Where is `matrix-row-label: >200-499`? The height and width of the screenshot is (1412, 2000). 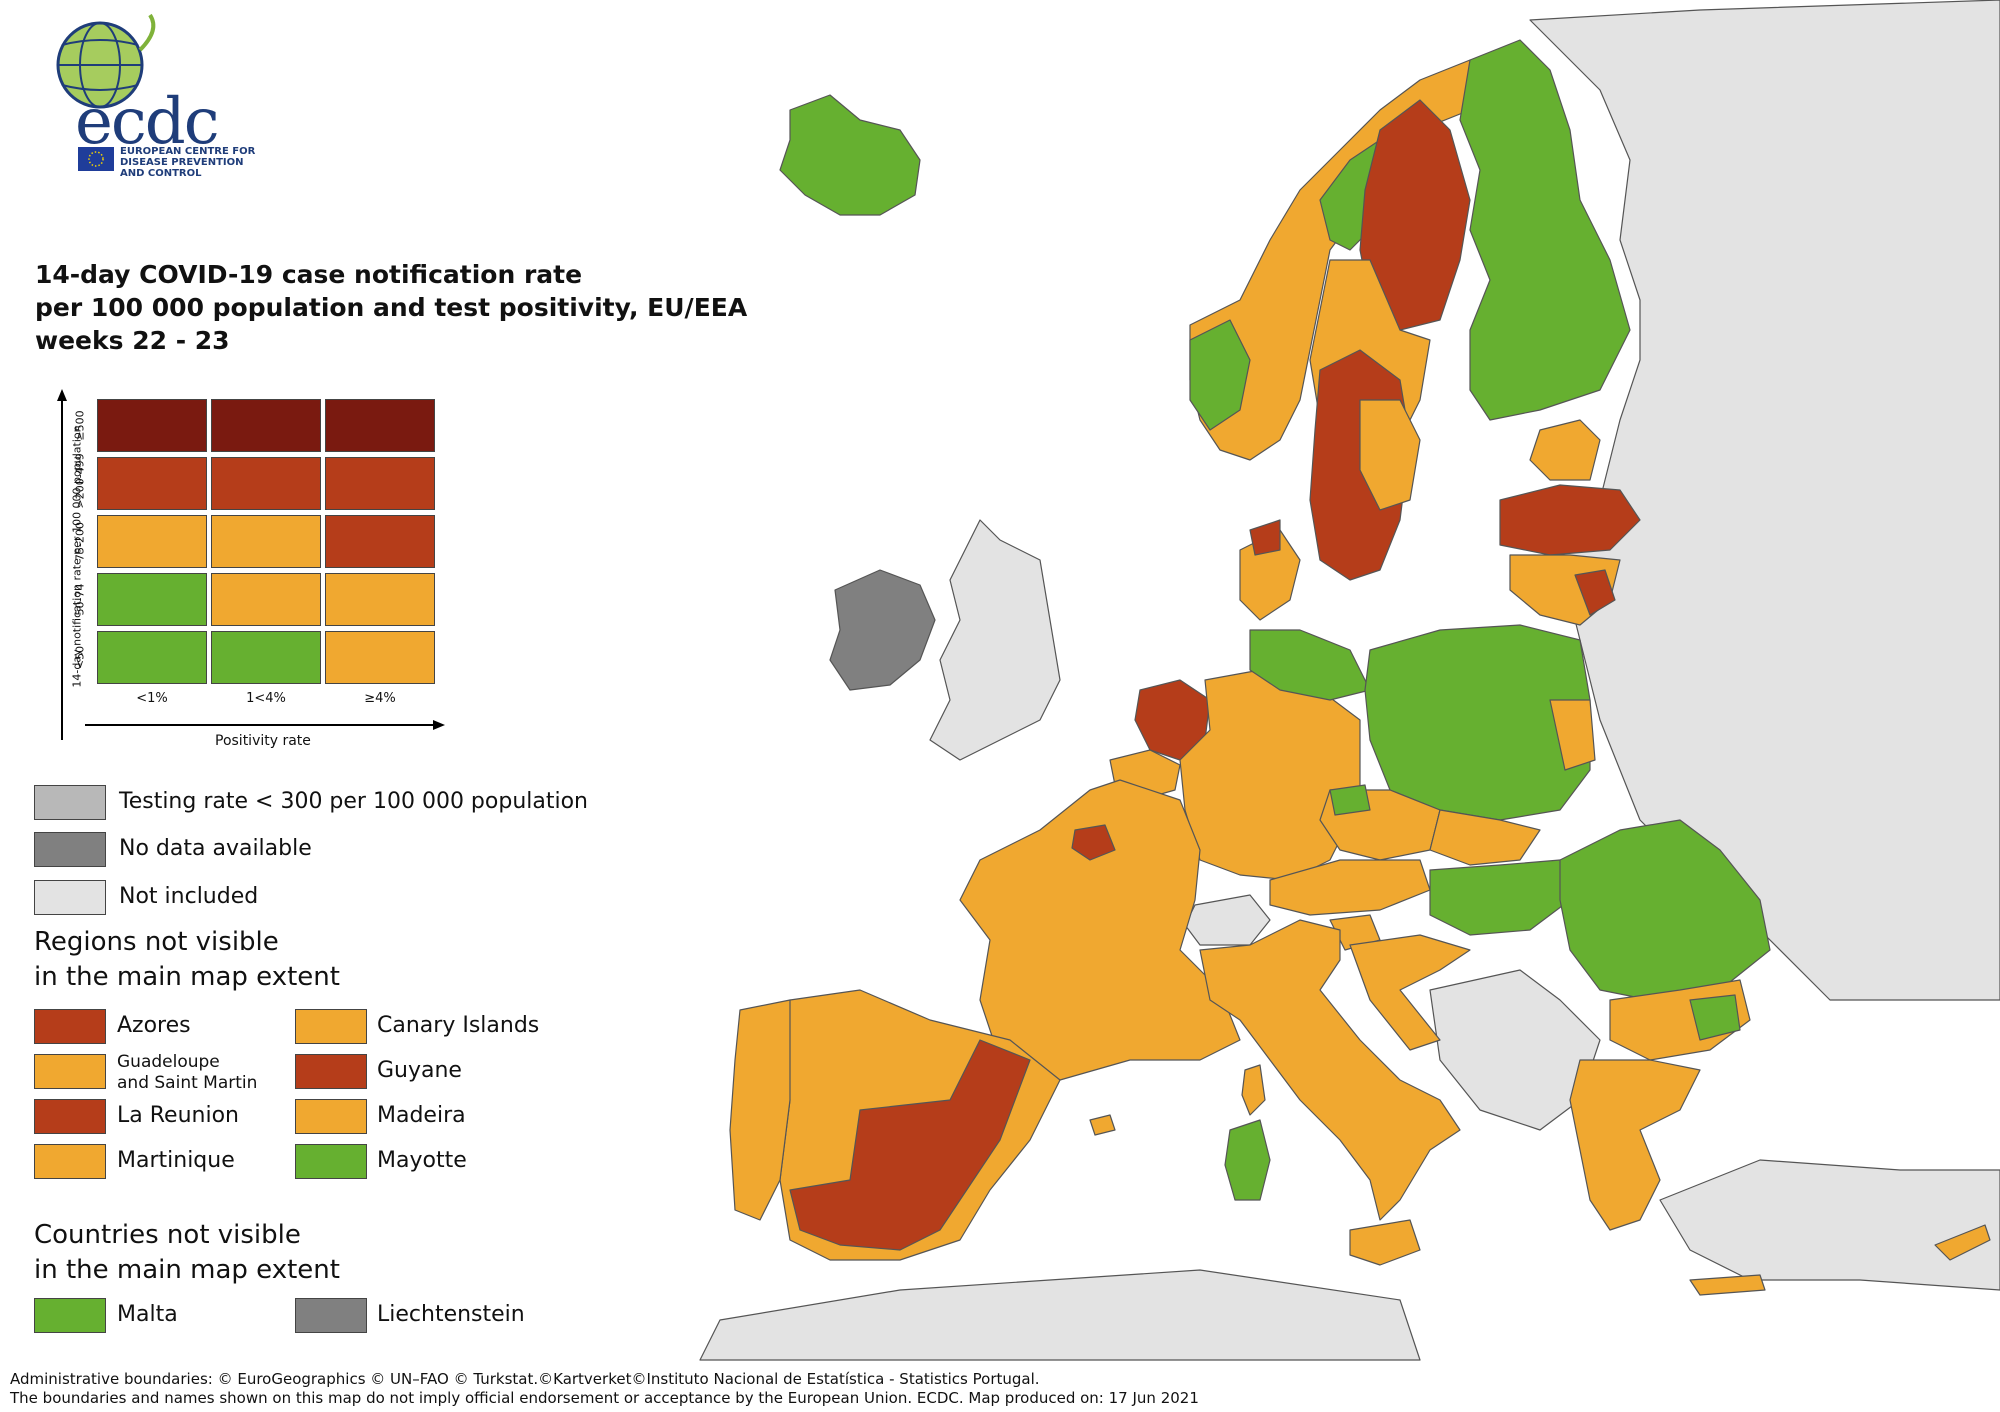
matrix-row-label: >200-499 is located at coordinates (80, 480).